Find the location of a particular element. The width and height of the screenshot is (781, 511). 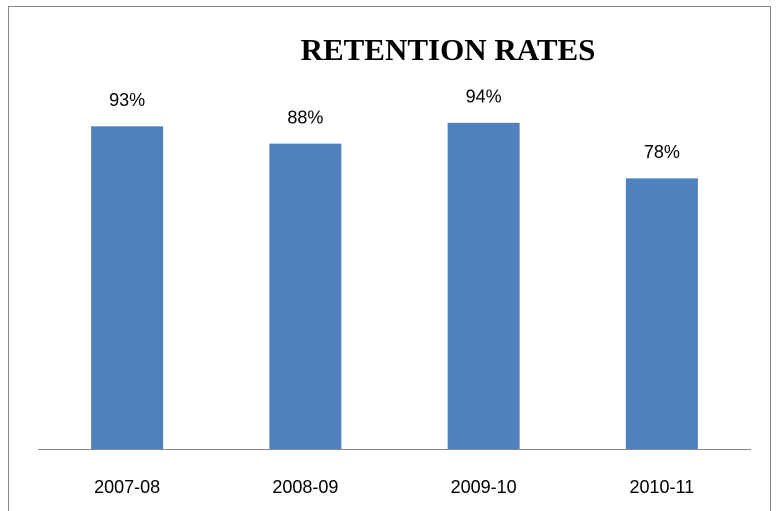

data-label: 93% is located at coordinates (127, 100).